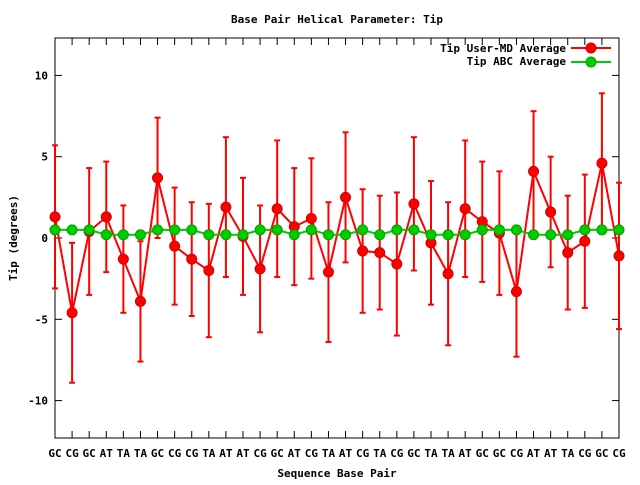  Describe the element at coordinates (44, 157) in the screenshot. I see `y-tick-label: 5` at that location.